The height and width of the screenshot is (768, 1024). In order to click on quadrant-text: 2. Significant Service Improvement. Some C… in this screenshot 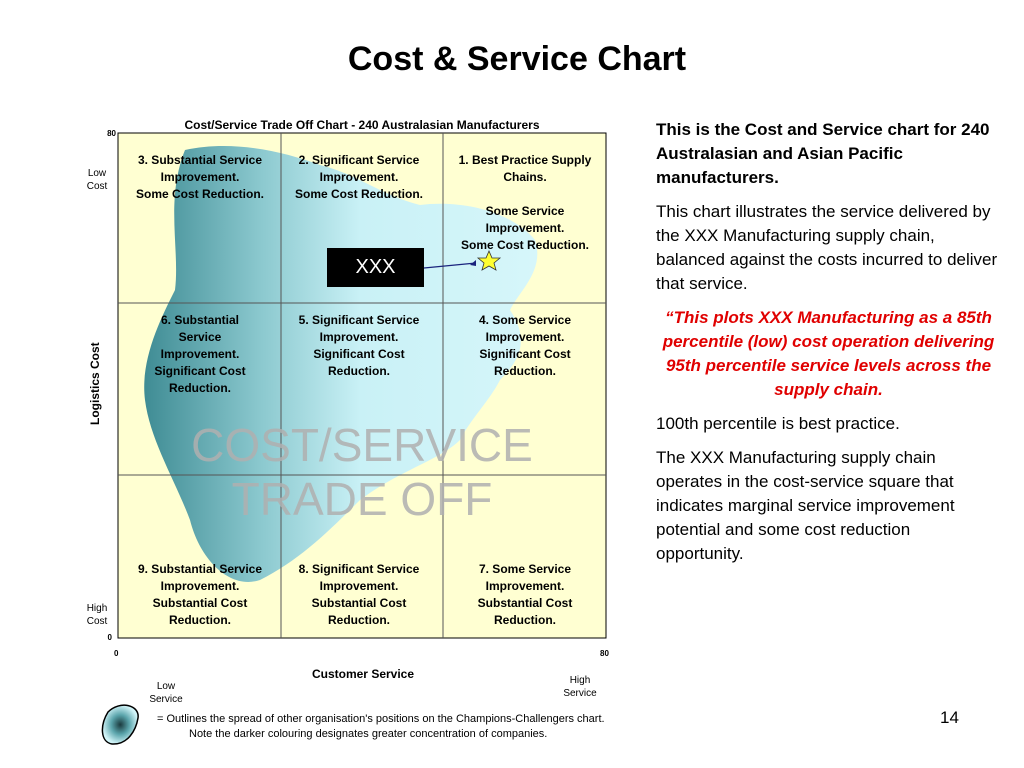, I will do `click(359, 177)`.